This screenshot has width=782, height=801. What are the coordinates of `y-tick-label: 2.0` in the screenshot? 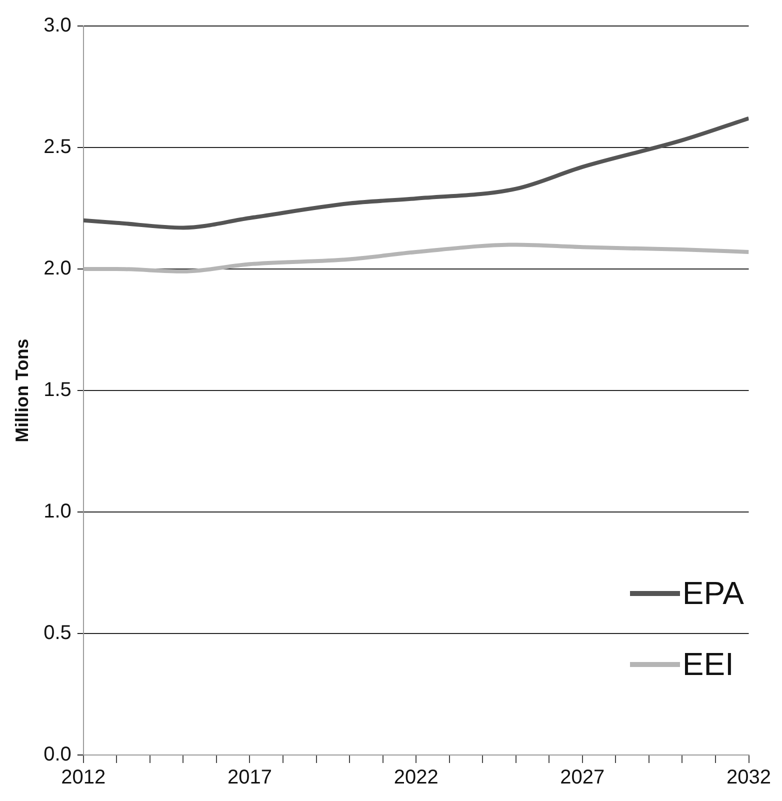 It's located at (58, 269).